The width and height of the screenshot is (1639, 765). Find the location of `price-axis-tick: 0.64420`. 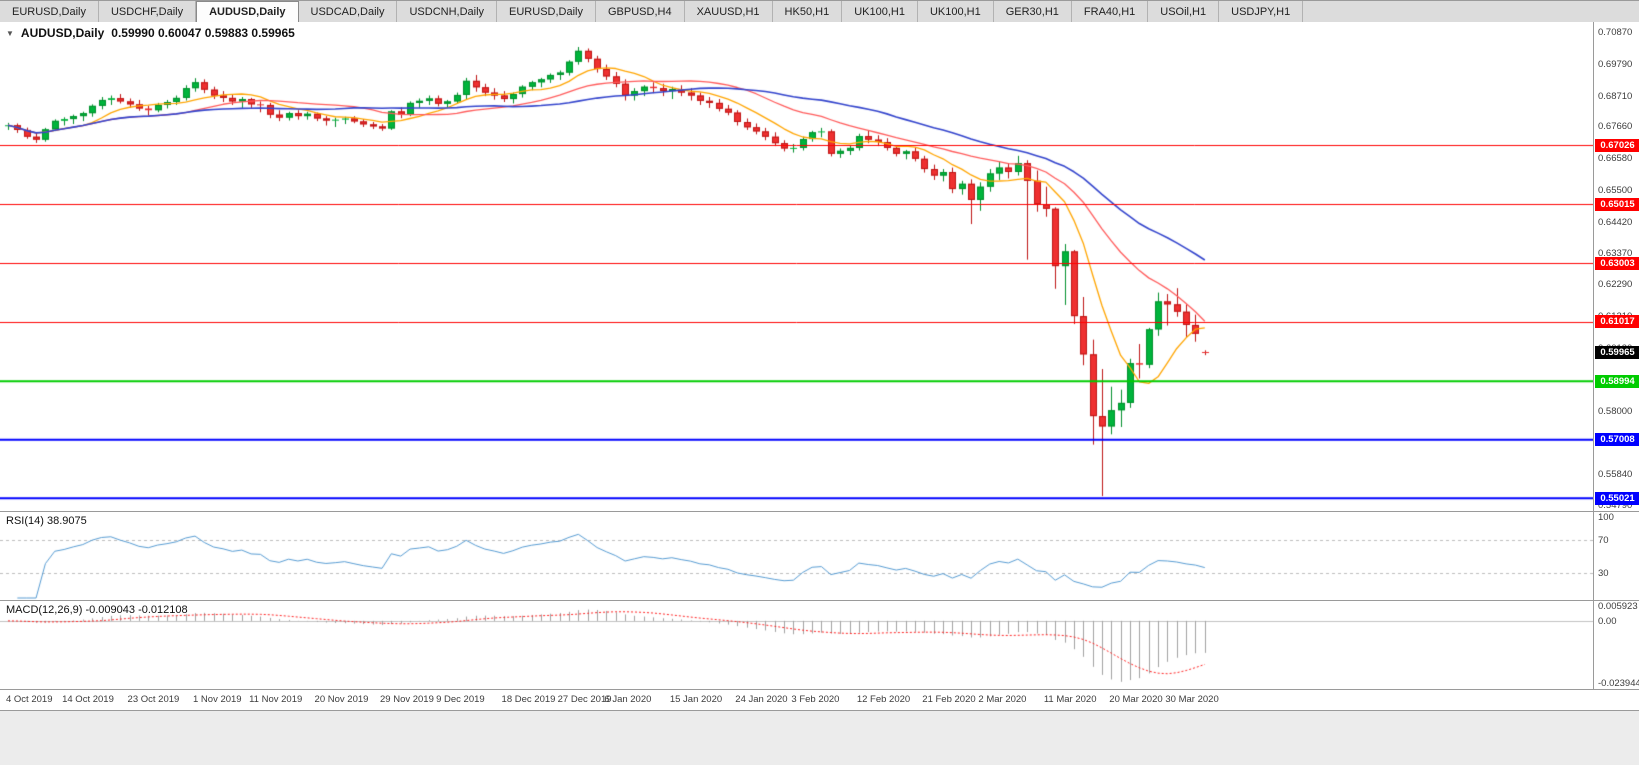

price-axis-tick: 0.64420 is located at coordinates (1615, 222).